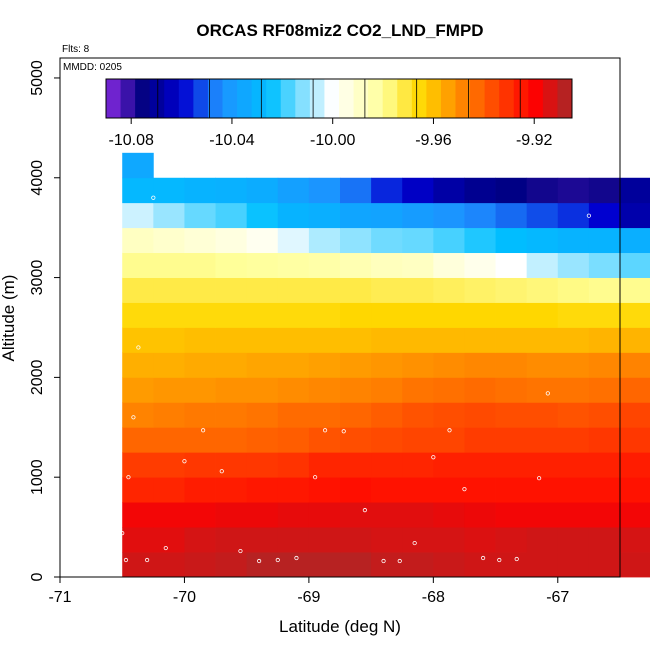 The height and width of the screenshot is (650, 650). I want to click on y-tick-label: 4000, so click(37, 178).